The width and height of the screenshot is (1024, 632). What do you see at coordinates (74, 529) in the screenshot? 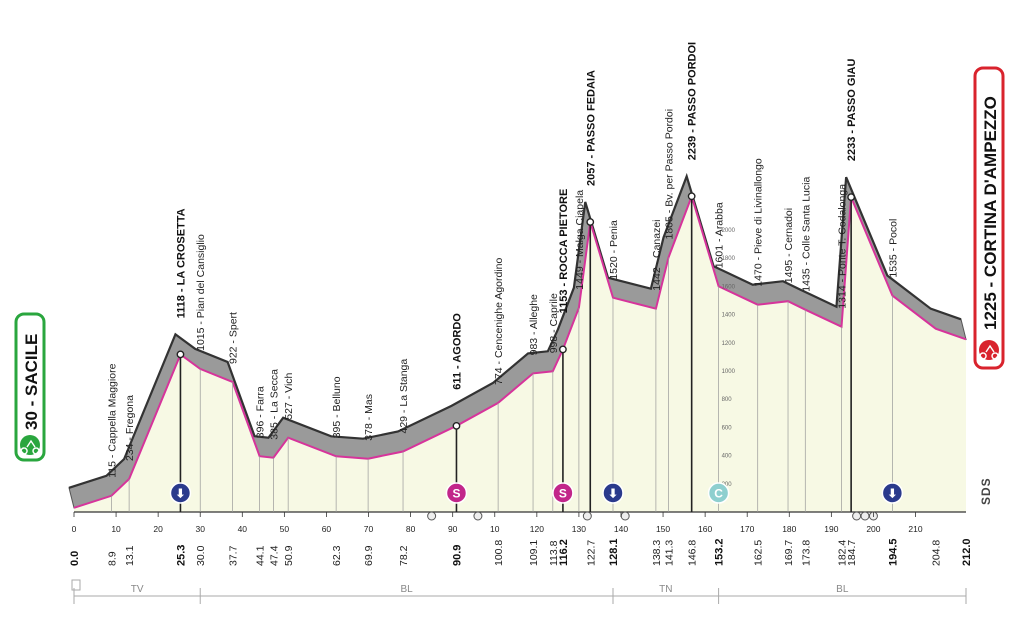
I see `km-tick-label: 0` at bounding box center [74, 529].